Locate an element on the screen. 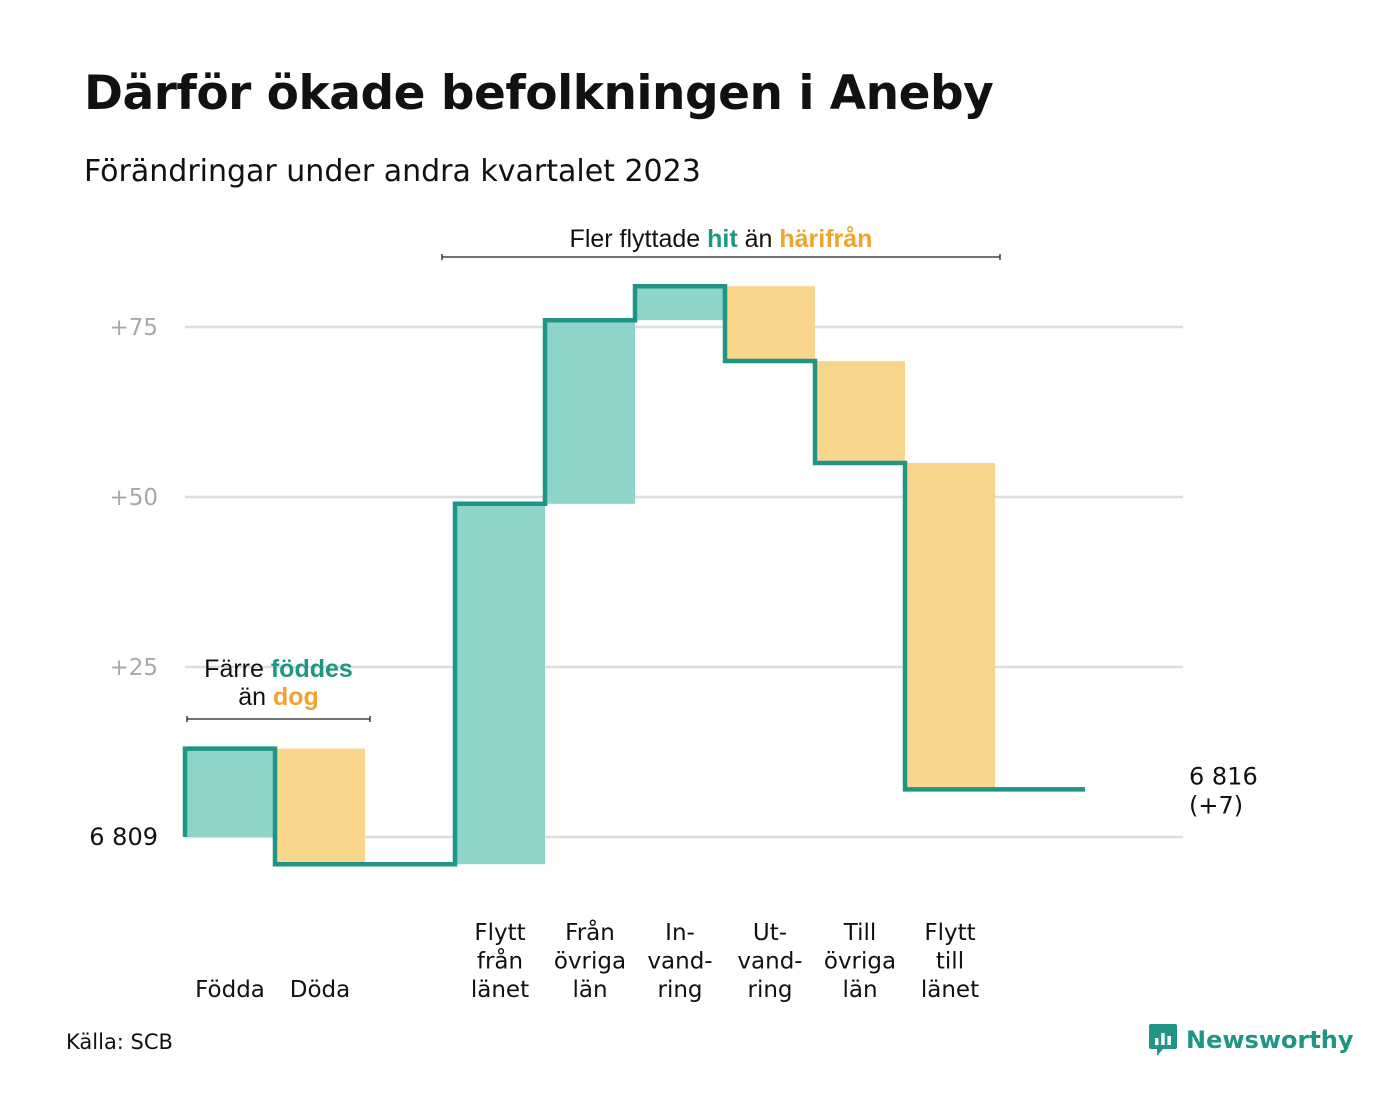  y-tick-label: +25 is located at coordinates (133, 668).